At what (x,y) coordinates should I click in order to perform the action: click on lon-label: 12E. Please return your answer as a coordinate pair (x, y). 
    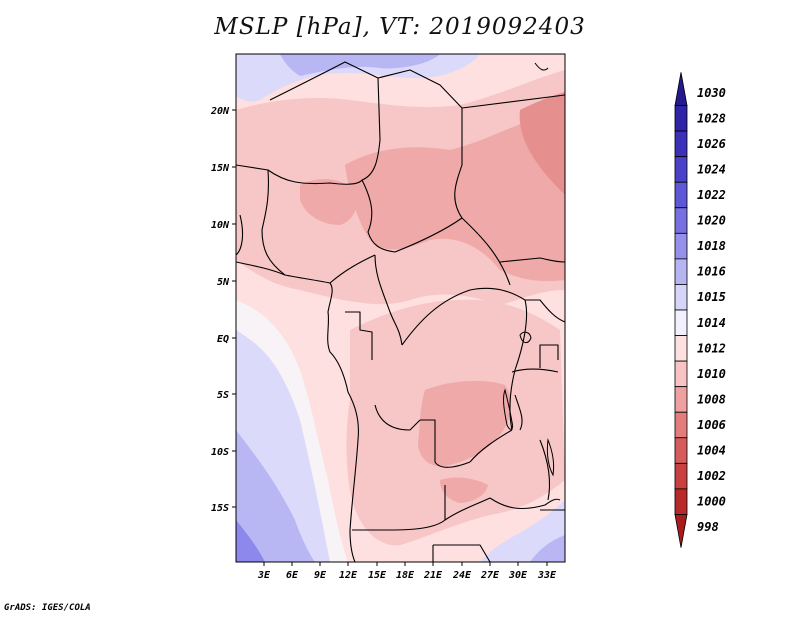
    Looking at the image, I should click on (348, 575).